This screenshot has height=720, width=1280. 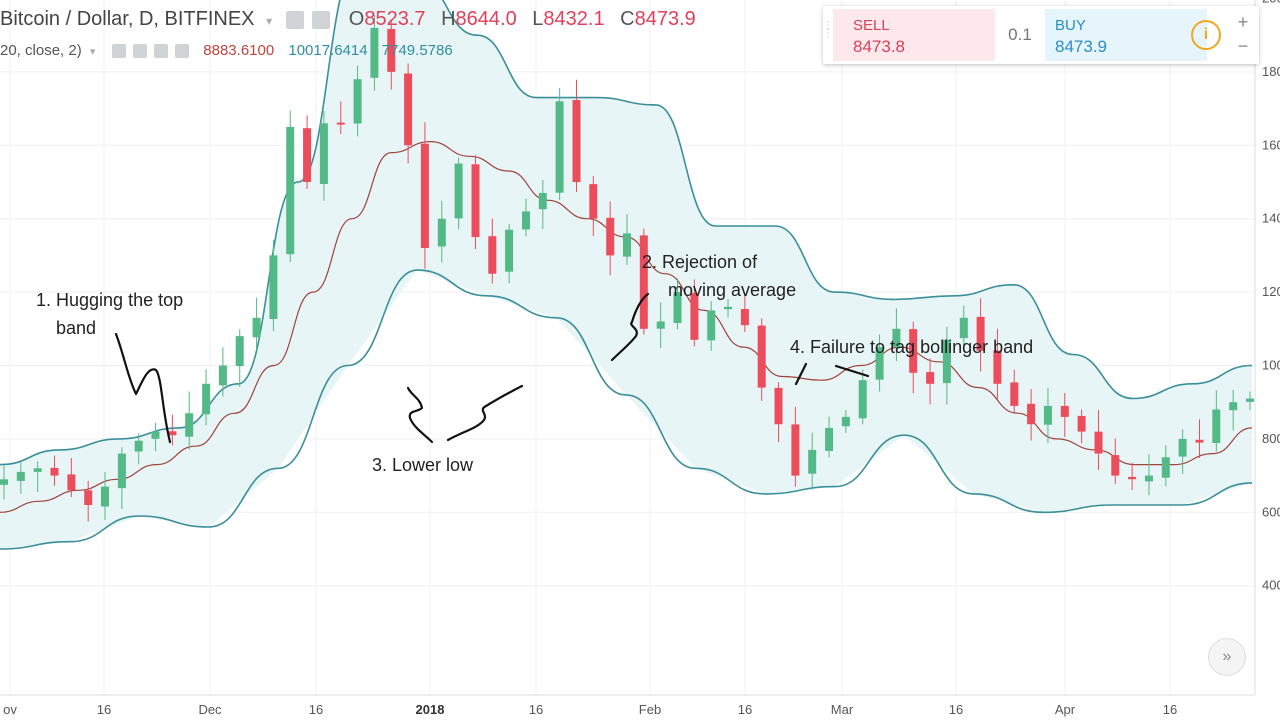 I want to click on sell-label: SELL, so click(x=871, y=25).